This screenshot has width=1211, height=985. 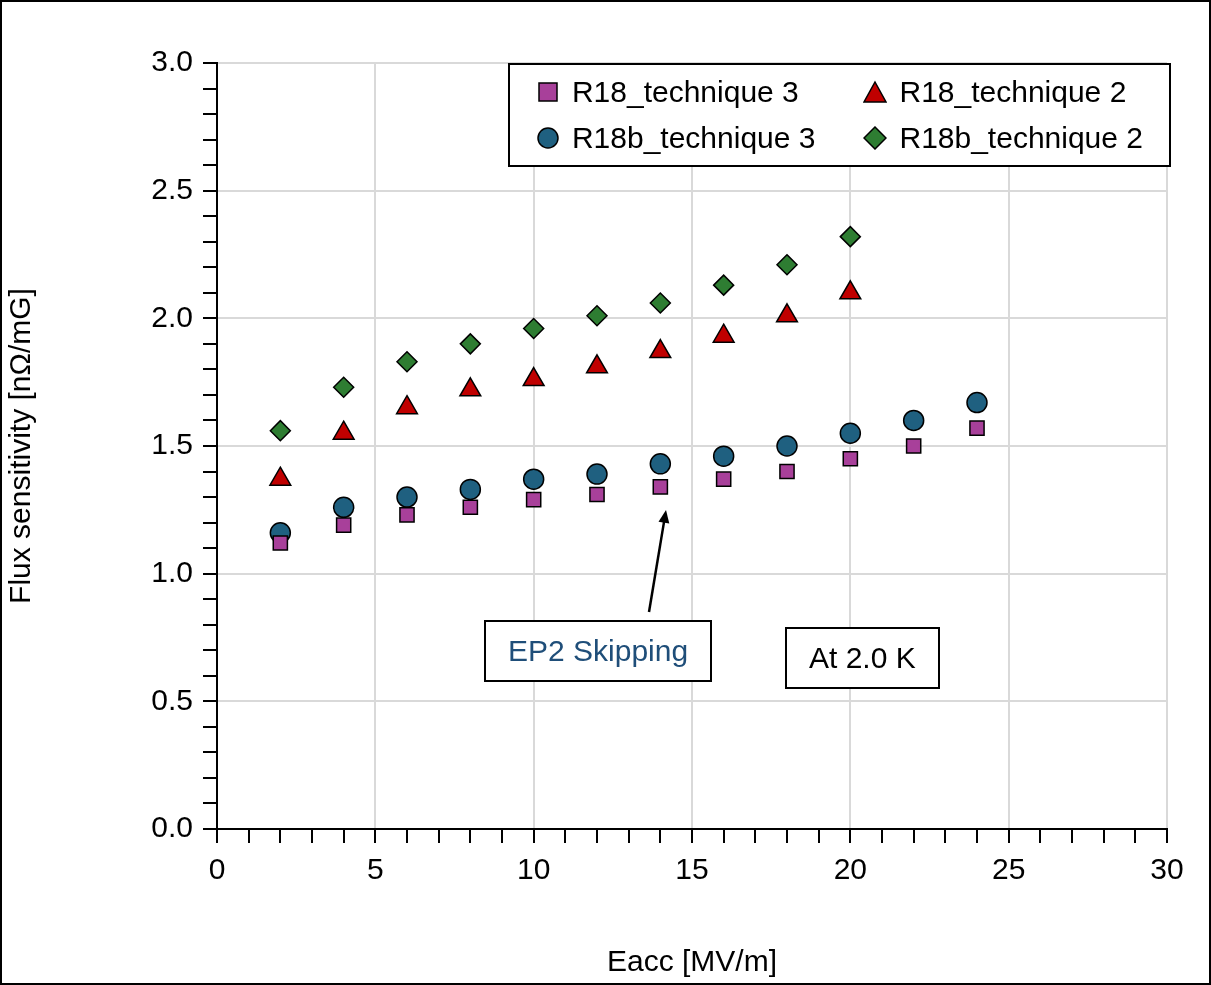 I want to click on x-tick-label: 20, so click(x=850, y=869).